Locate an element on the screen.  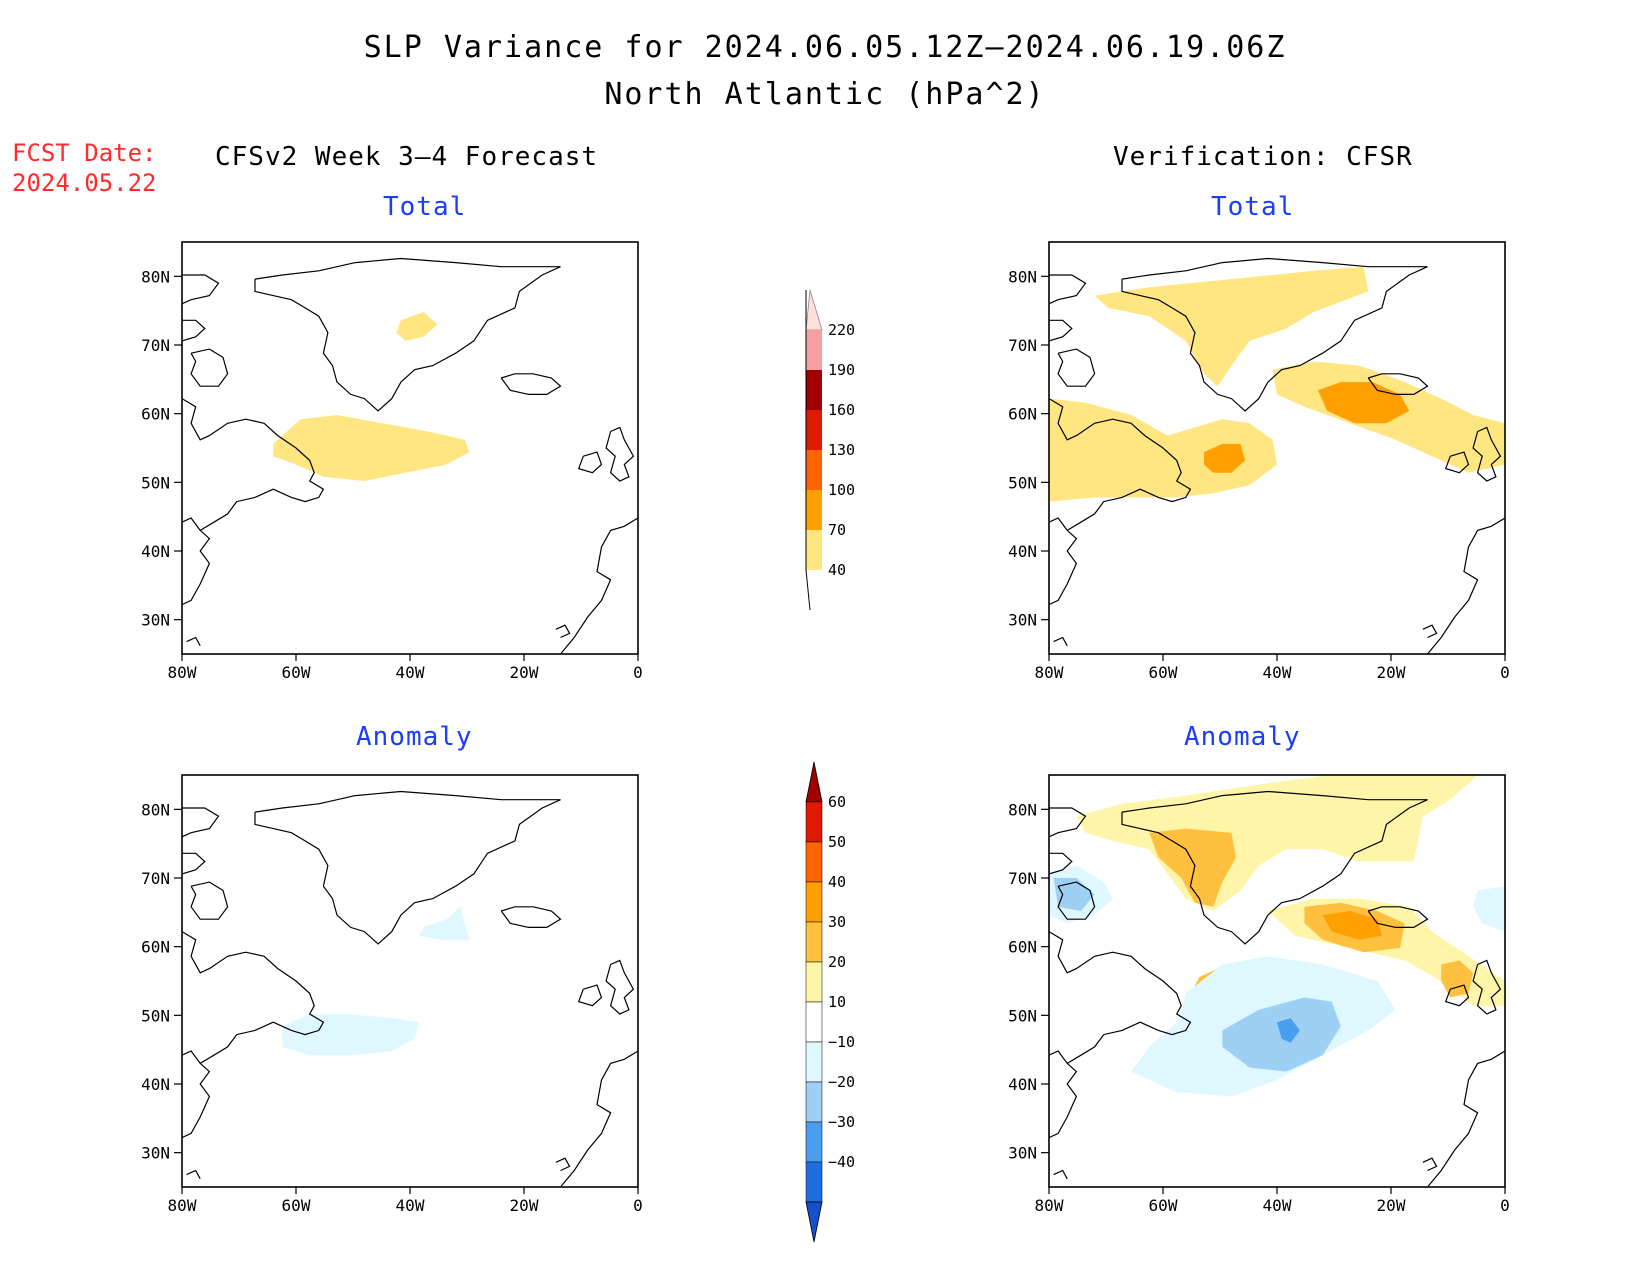
colorbar-label: −30 is located at coordinates (841, 1122).